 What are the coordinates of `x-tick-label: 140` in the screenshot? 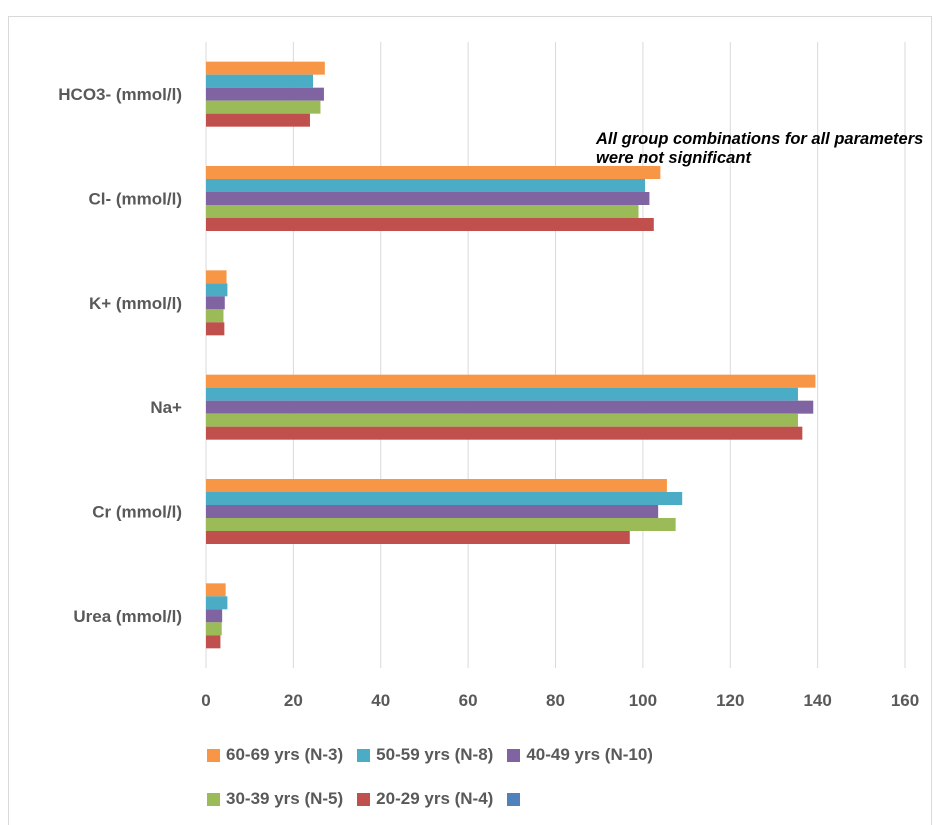 It's located at (817, 700).